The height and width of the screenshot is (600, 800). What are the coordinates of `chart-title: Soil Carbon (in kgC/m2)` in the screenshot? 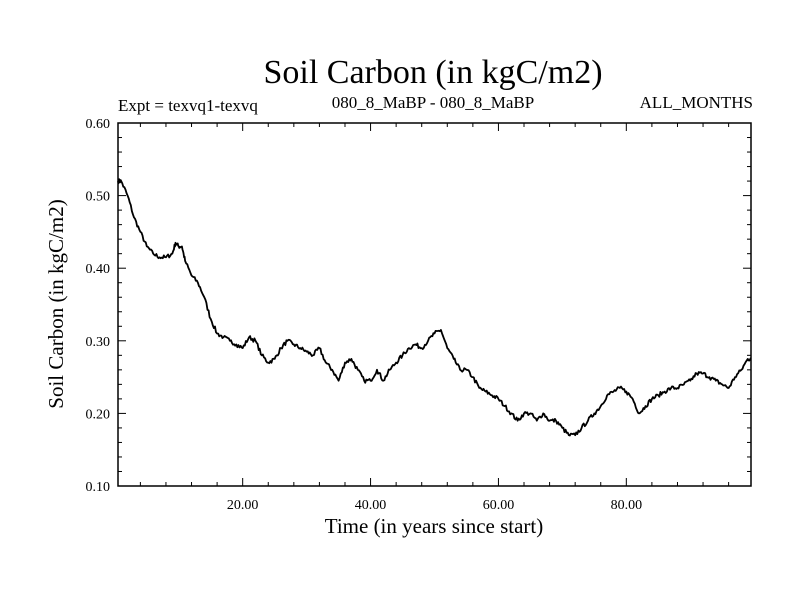 It's located at (432, 72).